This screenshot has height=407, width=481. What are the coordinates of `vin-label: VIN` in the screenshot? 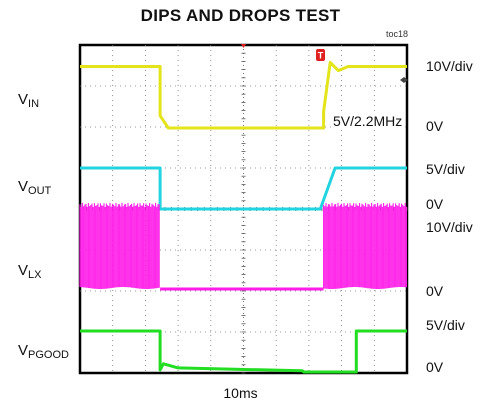 It's located at (29, 100).